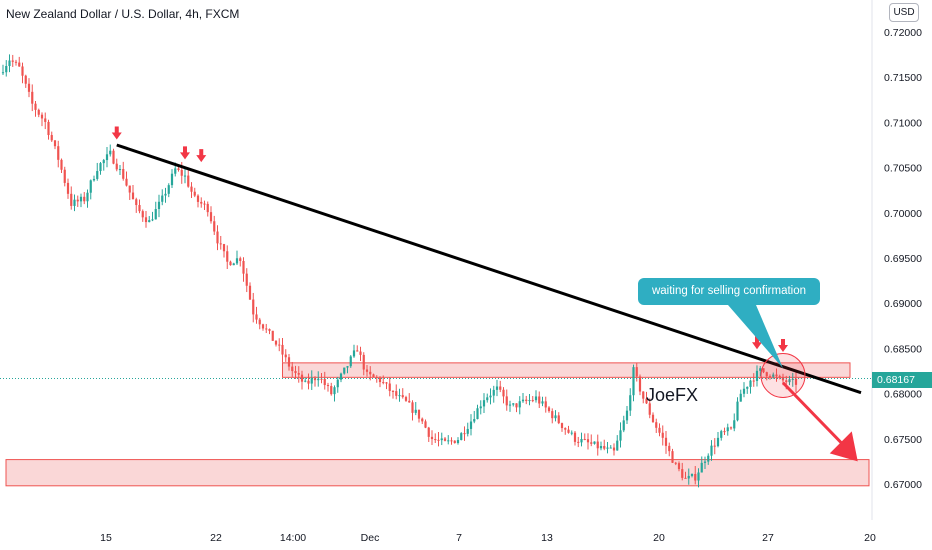 This screenshot has height=550, width=932. What do you see at coordinates (216, 538) in the screenshot?
I see `x-tick-label: 22` at bounding box center [216, 538].